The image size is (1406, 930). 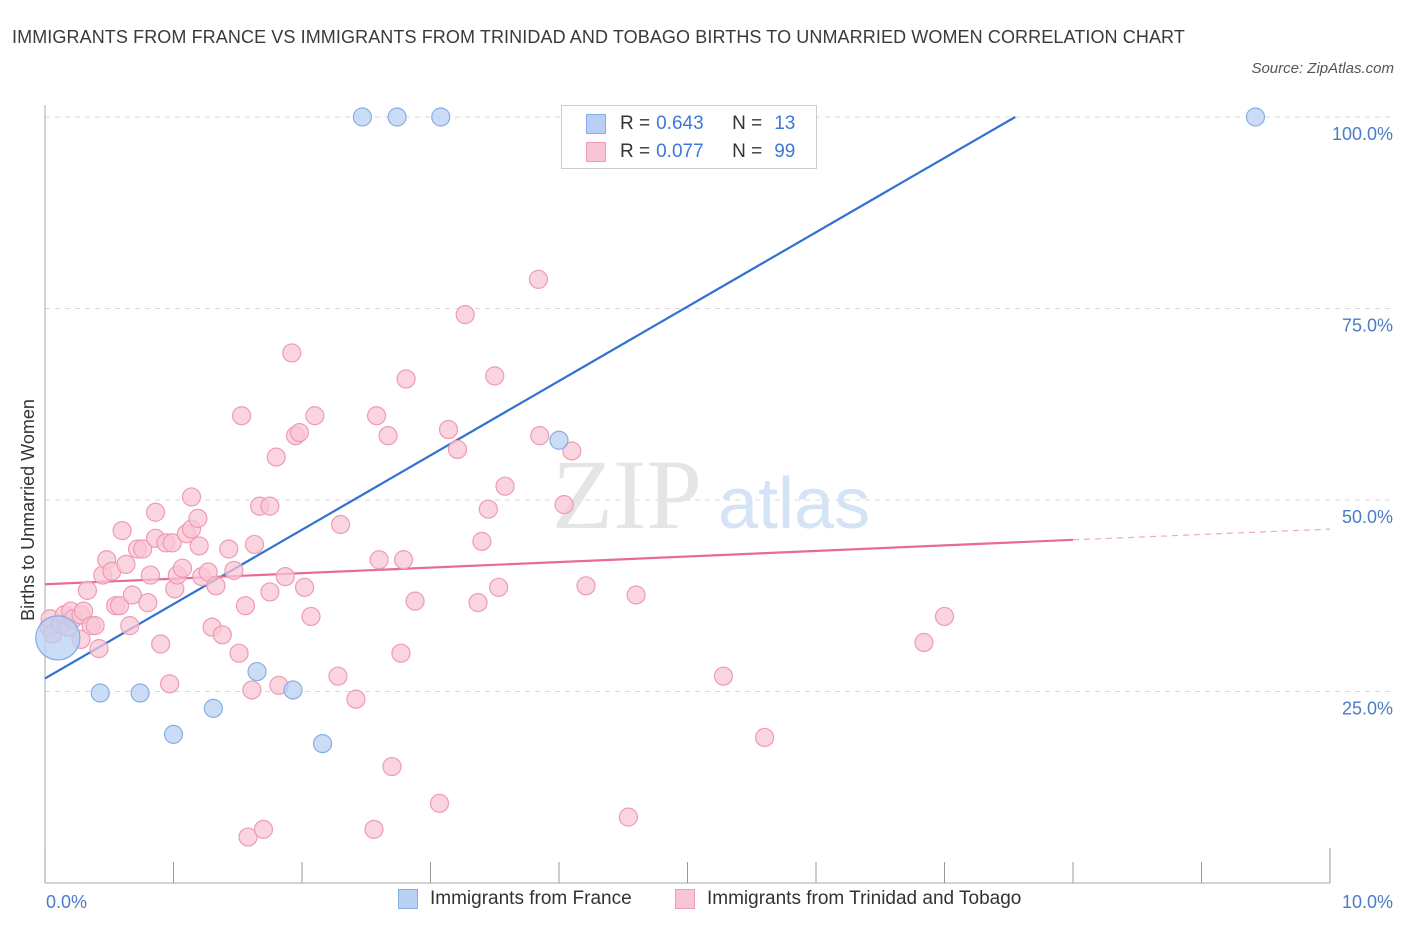 I want to click on source-label: Source: ZipAtlas.com, so click(x=1322, y=68).